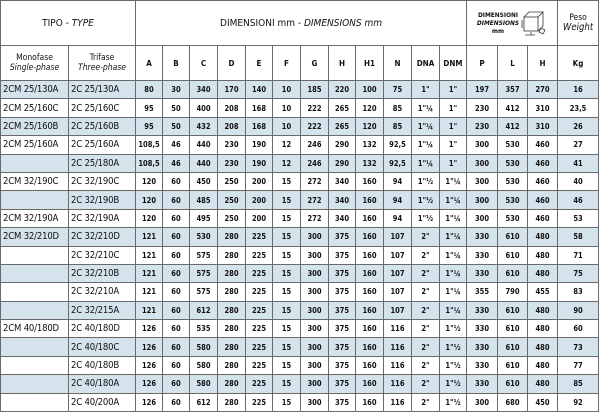 The image size is (600, 416). I want to click on cell-n: 85, so click(397, 126).